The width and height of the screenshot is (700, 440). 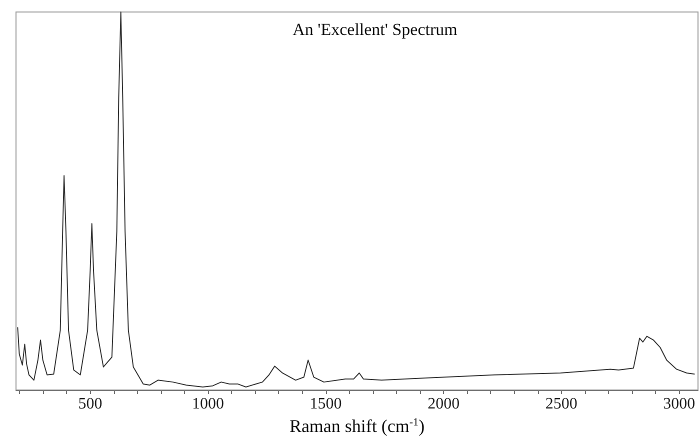 I want to click on x-tick-label: 1500, so click(x=326, y=404).